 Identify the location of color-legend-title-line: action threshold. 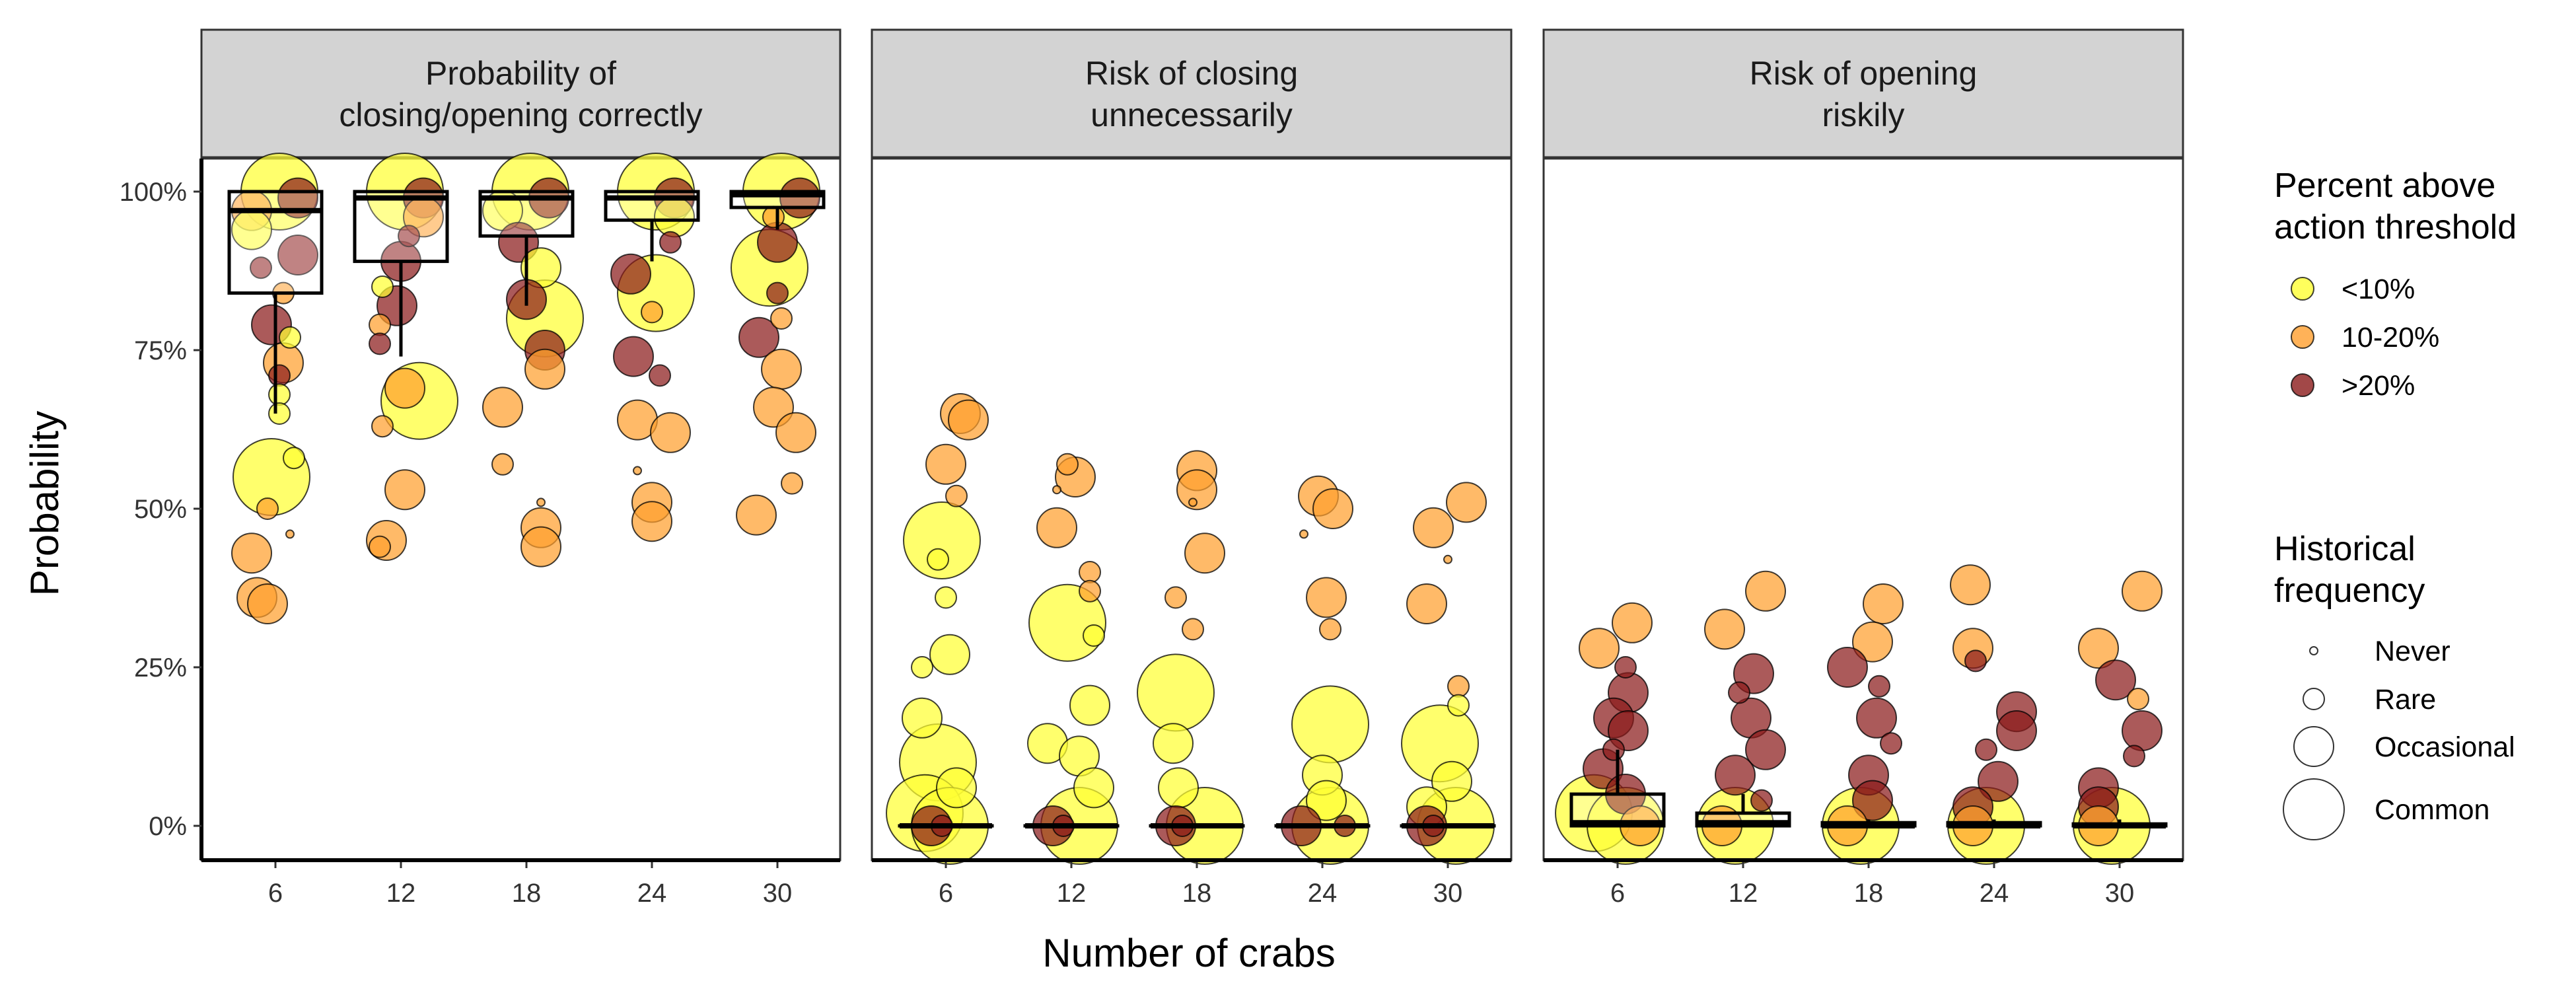
(2395, 227).